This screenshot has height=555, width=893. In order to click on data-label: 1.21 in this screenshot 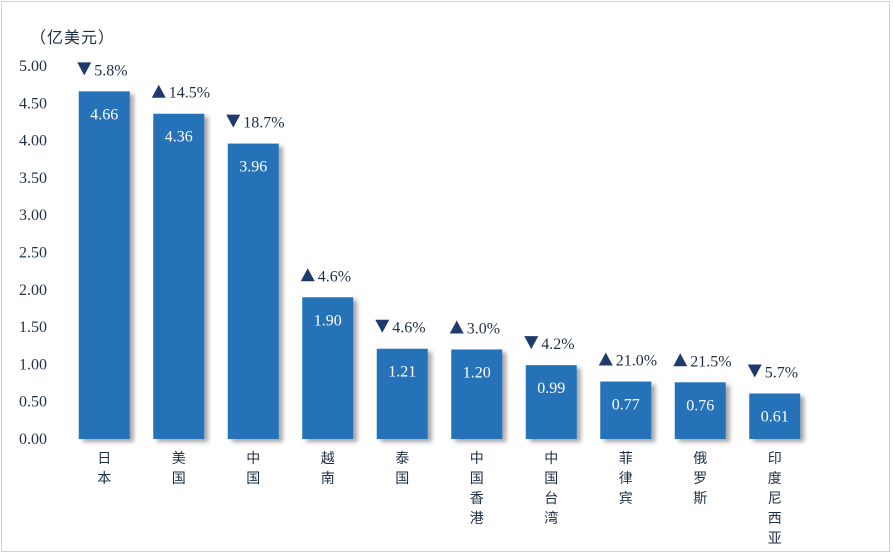, I will do `click(402, 372)`.